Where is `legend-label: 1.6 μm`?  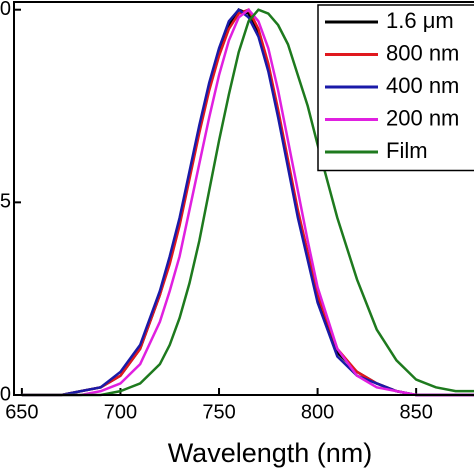 legend-label: 1.6 μm is located at coordinates (420, 20).